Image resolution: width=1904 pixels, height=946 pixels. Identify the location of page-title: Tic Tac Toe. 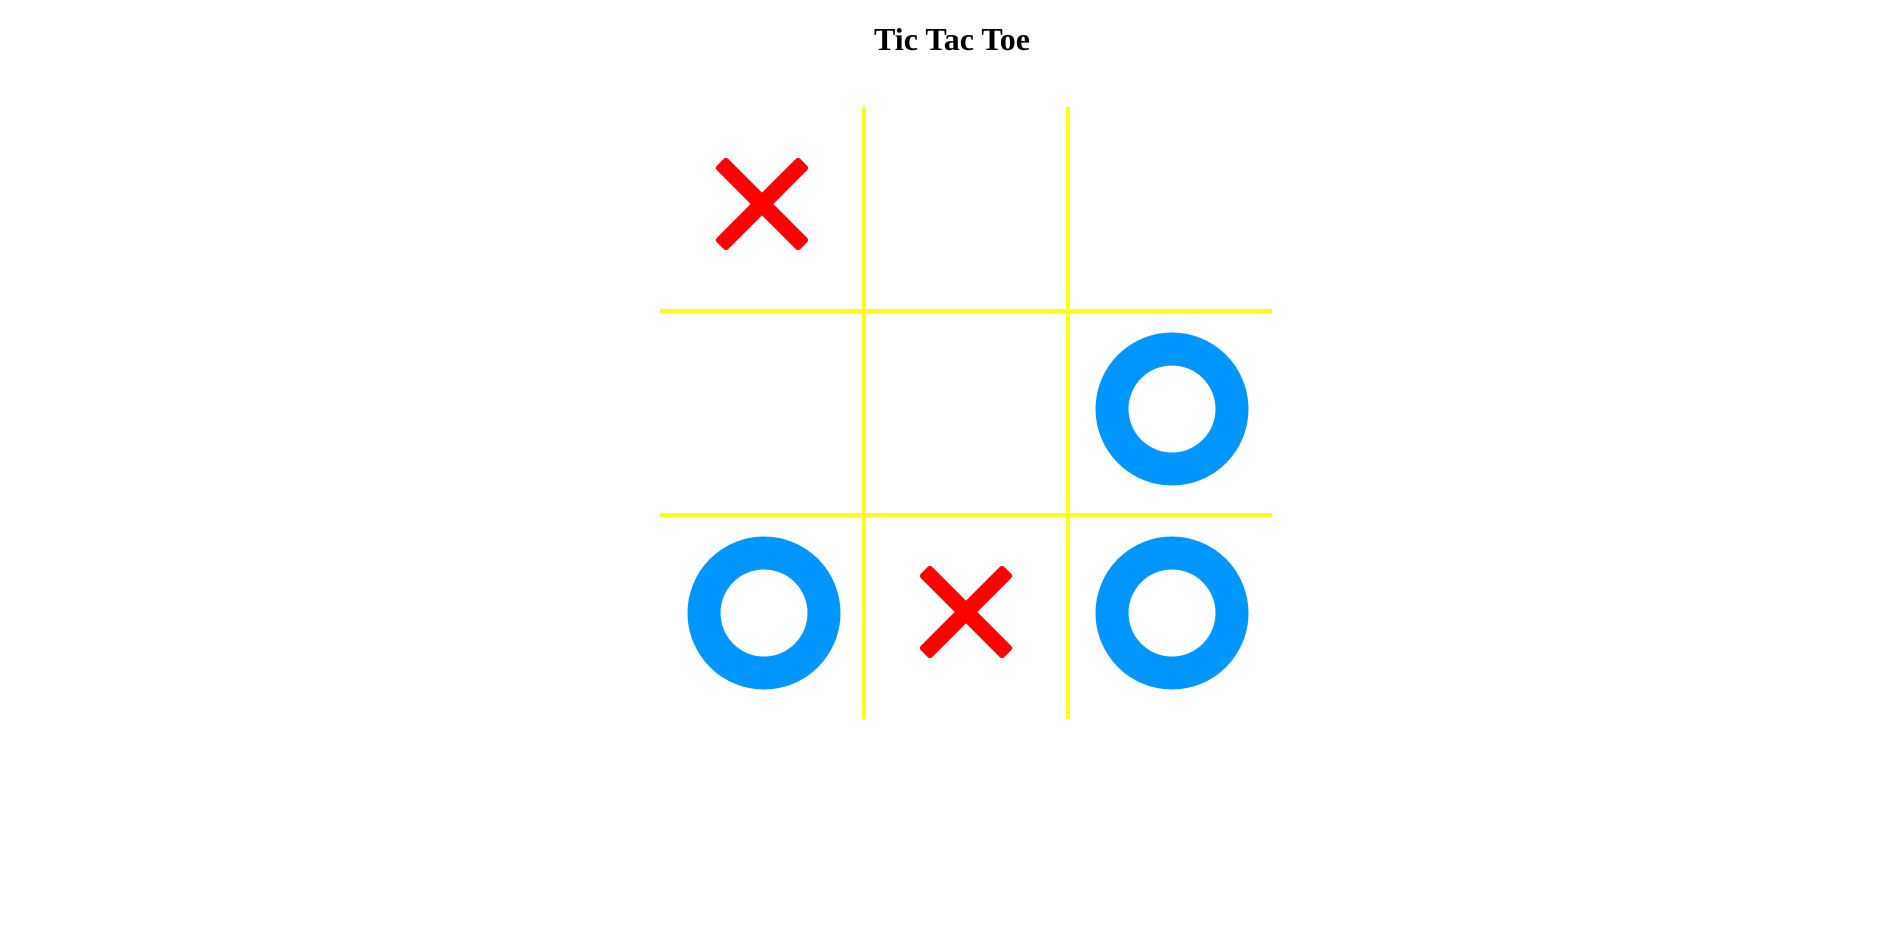
(952, 39).